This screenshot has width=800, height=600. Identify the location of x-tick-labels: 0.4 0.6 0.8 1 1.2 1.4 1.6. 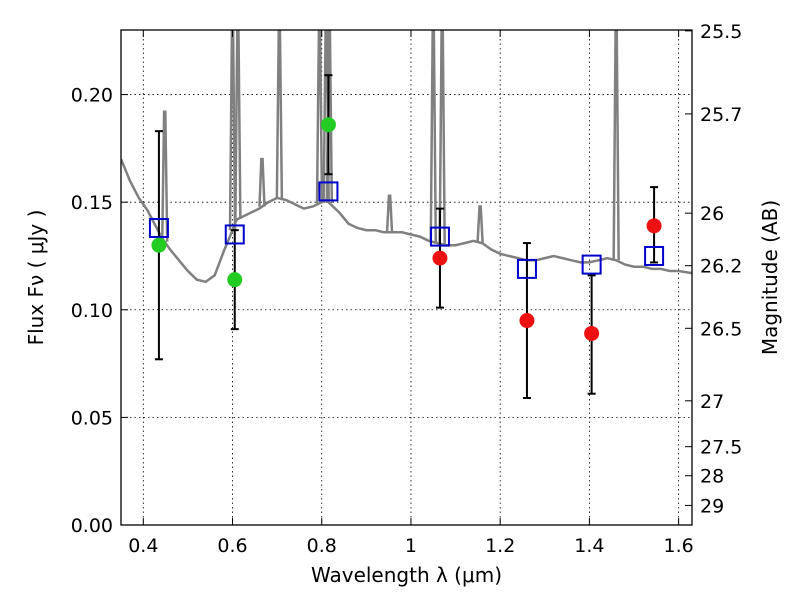
(411, 546).